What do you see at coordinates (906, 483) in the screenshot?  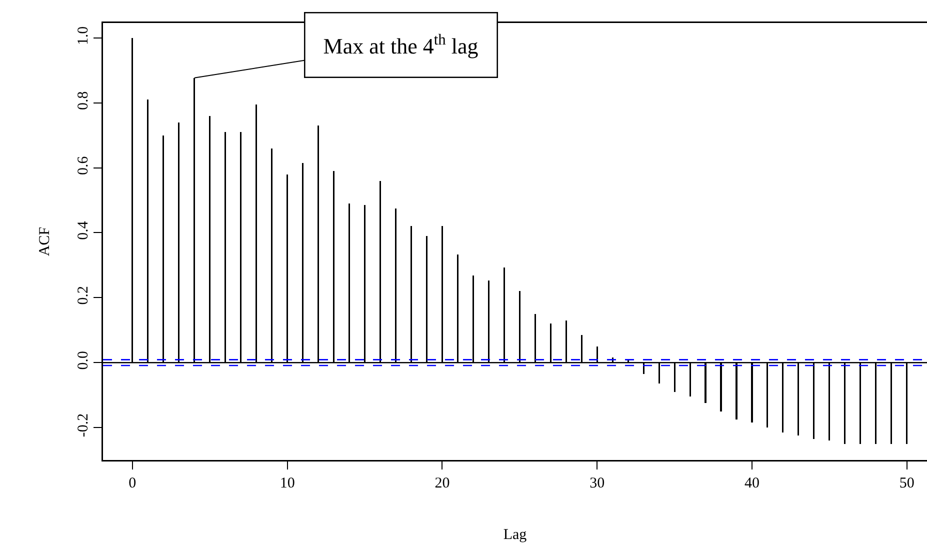 I see `x-tick-label: 50` at bounding box center [906, 483].